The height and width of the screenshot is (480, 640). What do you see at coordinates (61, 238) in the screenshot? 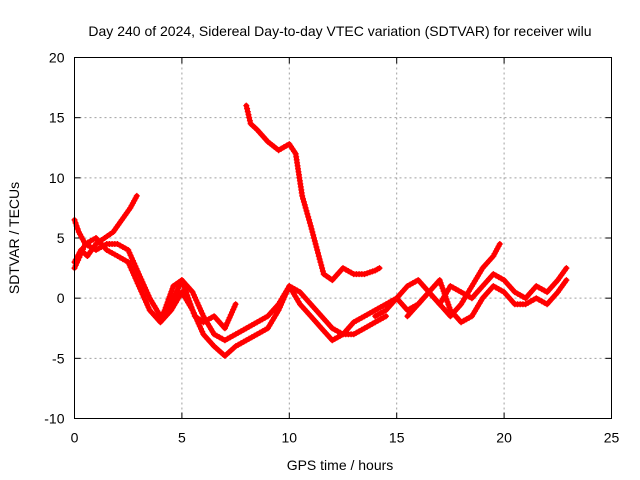
I see `y-tick-label: 5` at bounding box center [61, 238].